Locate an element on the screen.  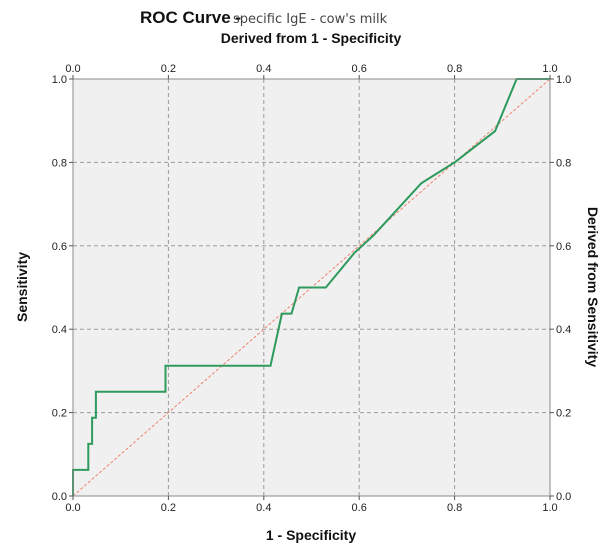
x-tick-label: 1.0 is located at coordinates (549, 508).